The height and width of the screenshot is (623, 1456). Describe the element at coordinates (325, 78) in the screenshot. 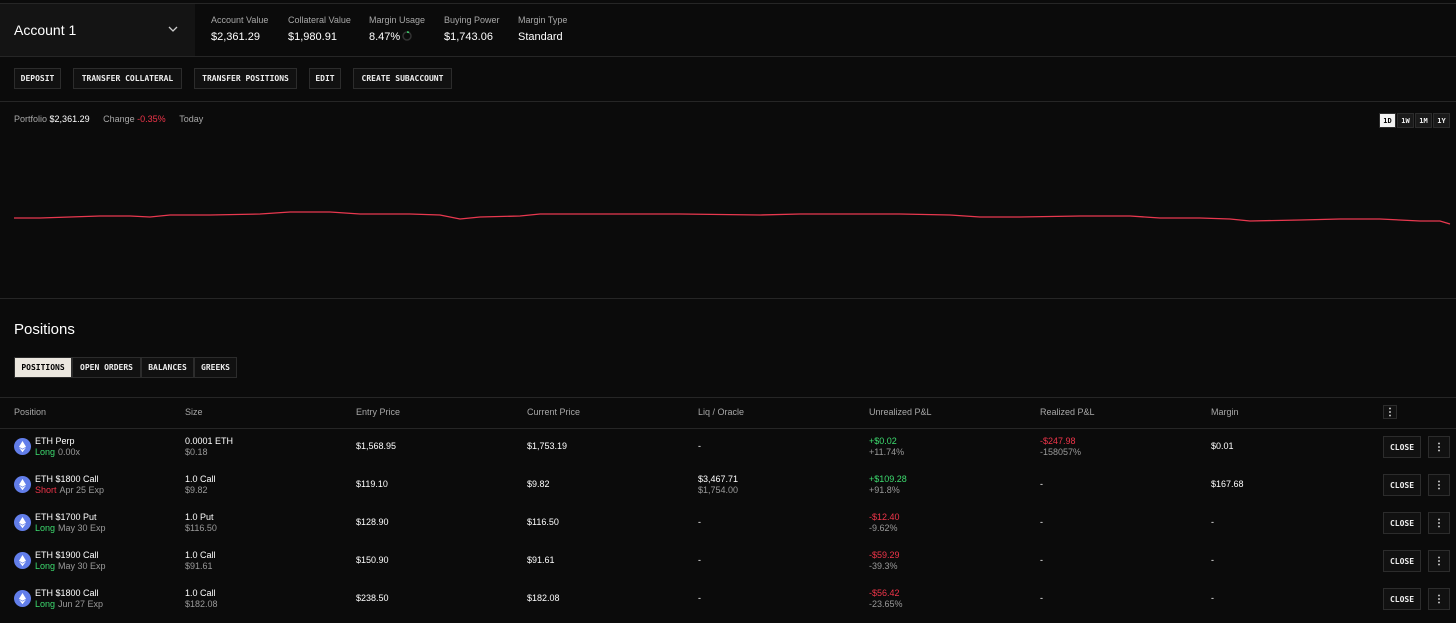

I see `action-button: EDIT` at that location.